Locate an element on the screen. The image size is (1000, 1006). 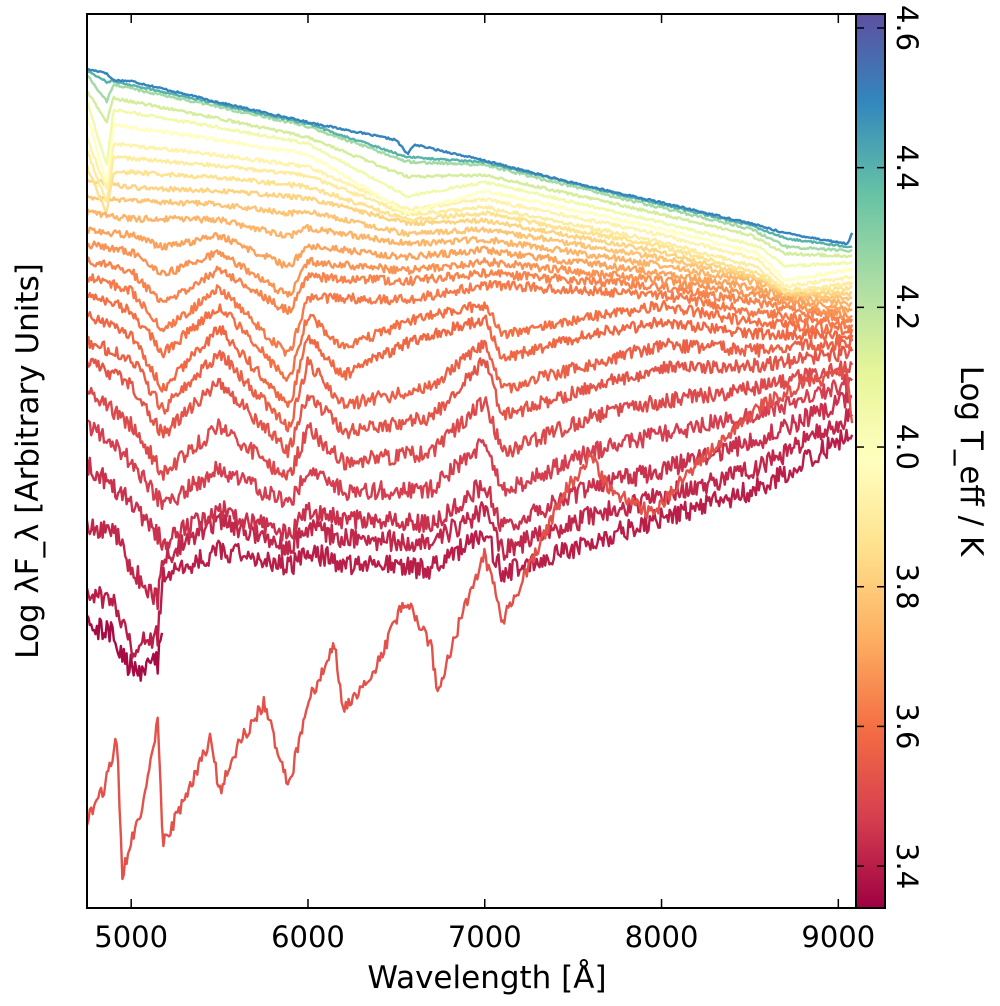
x-axis-label: Wavelength [Å] is located at coordinates (486, 978).